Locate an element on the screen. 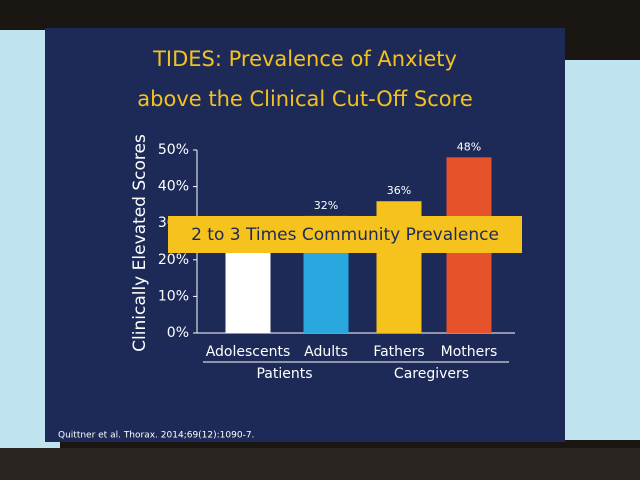 The height and width of the screenshot is (480, 640). x-tick-label: Adults is located at coordinates (326, 352).